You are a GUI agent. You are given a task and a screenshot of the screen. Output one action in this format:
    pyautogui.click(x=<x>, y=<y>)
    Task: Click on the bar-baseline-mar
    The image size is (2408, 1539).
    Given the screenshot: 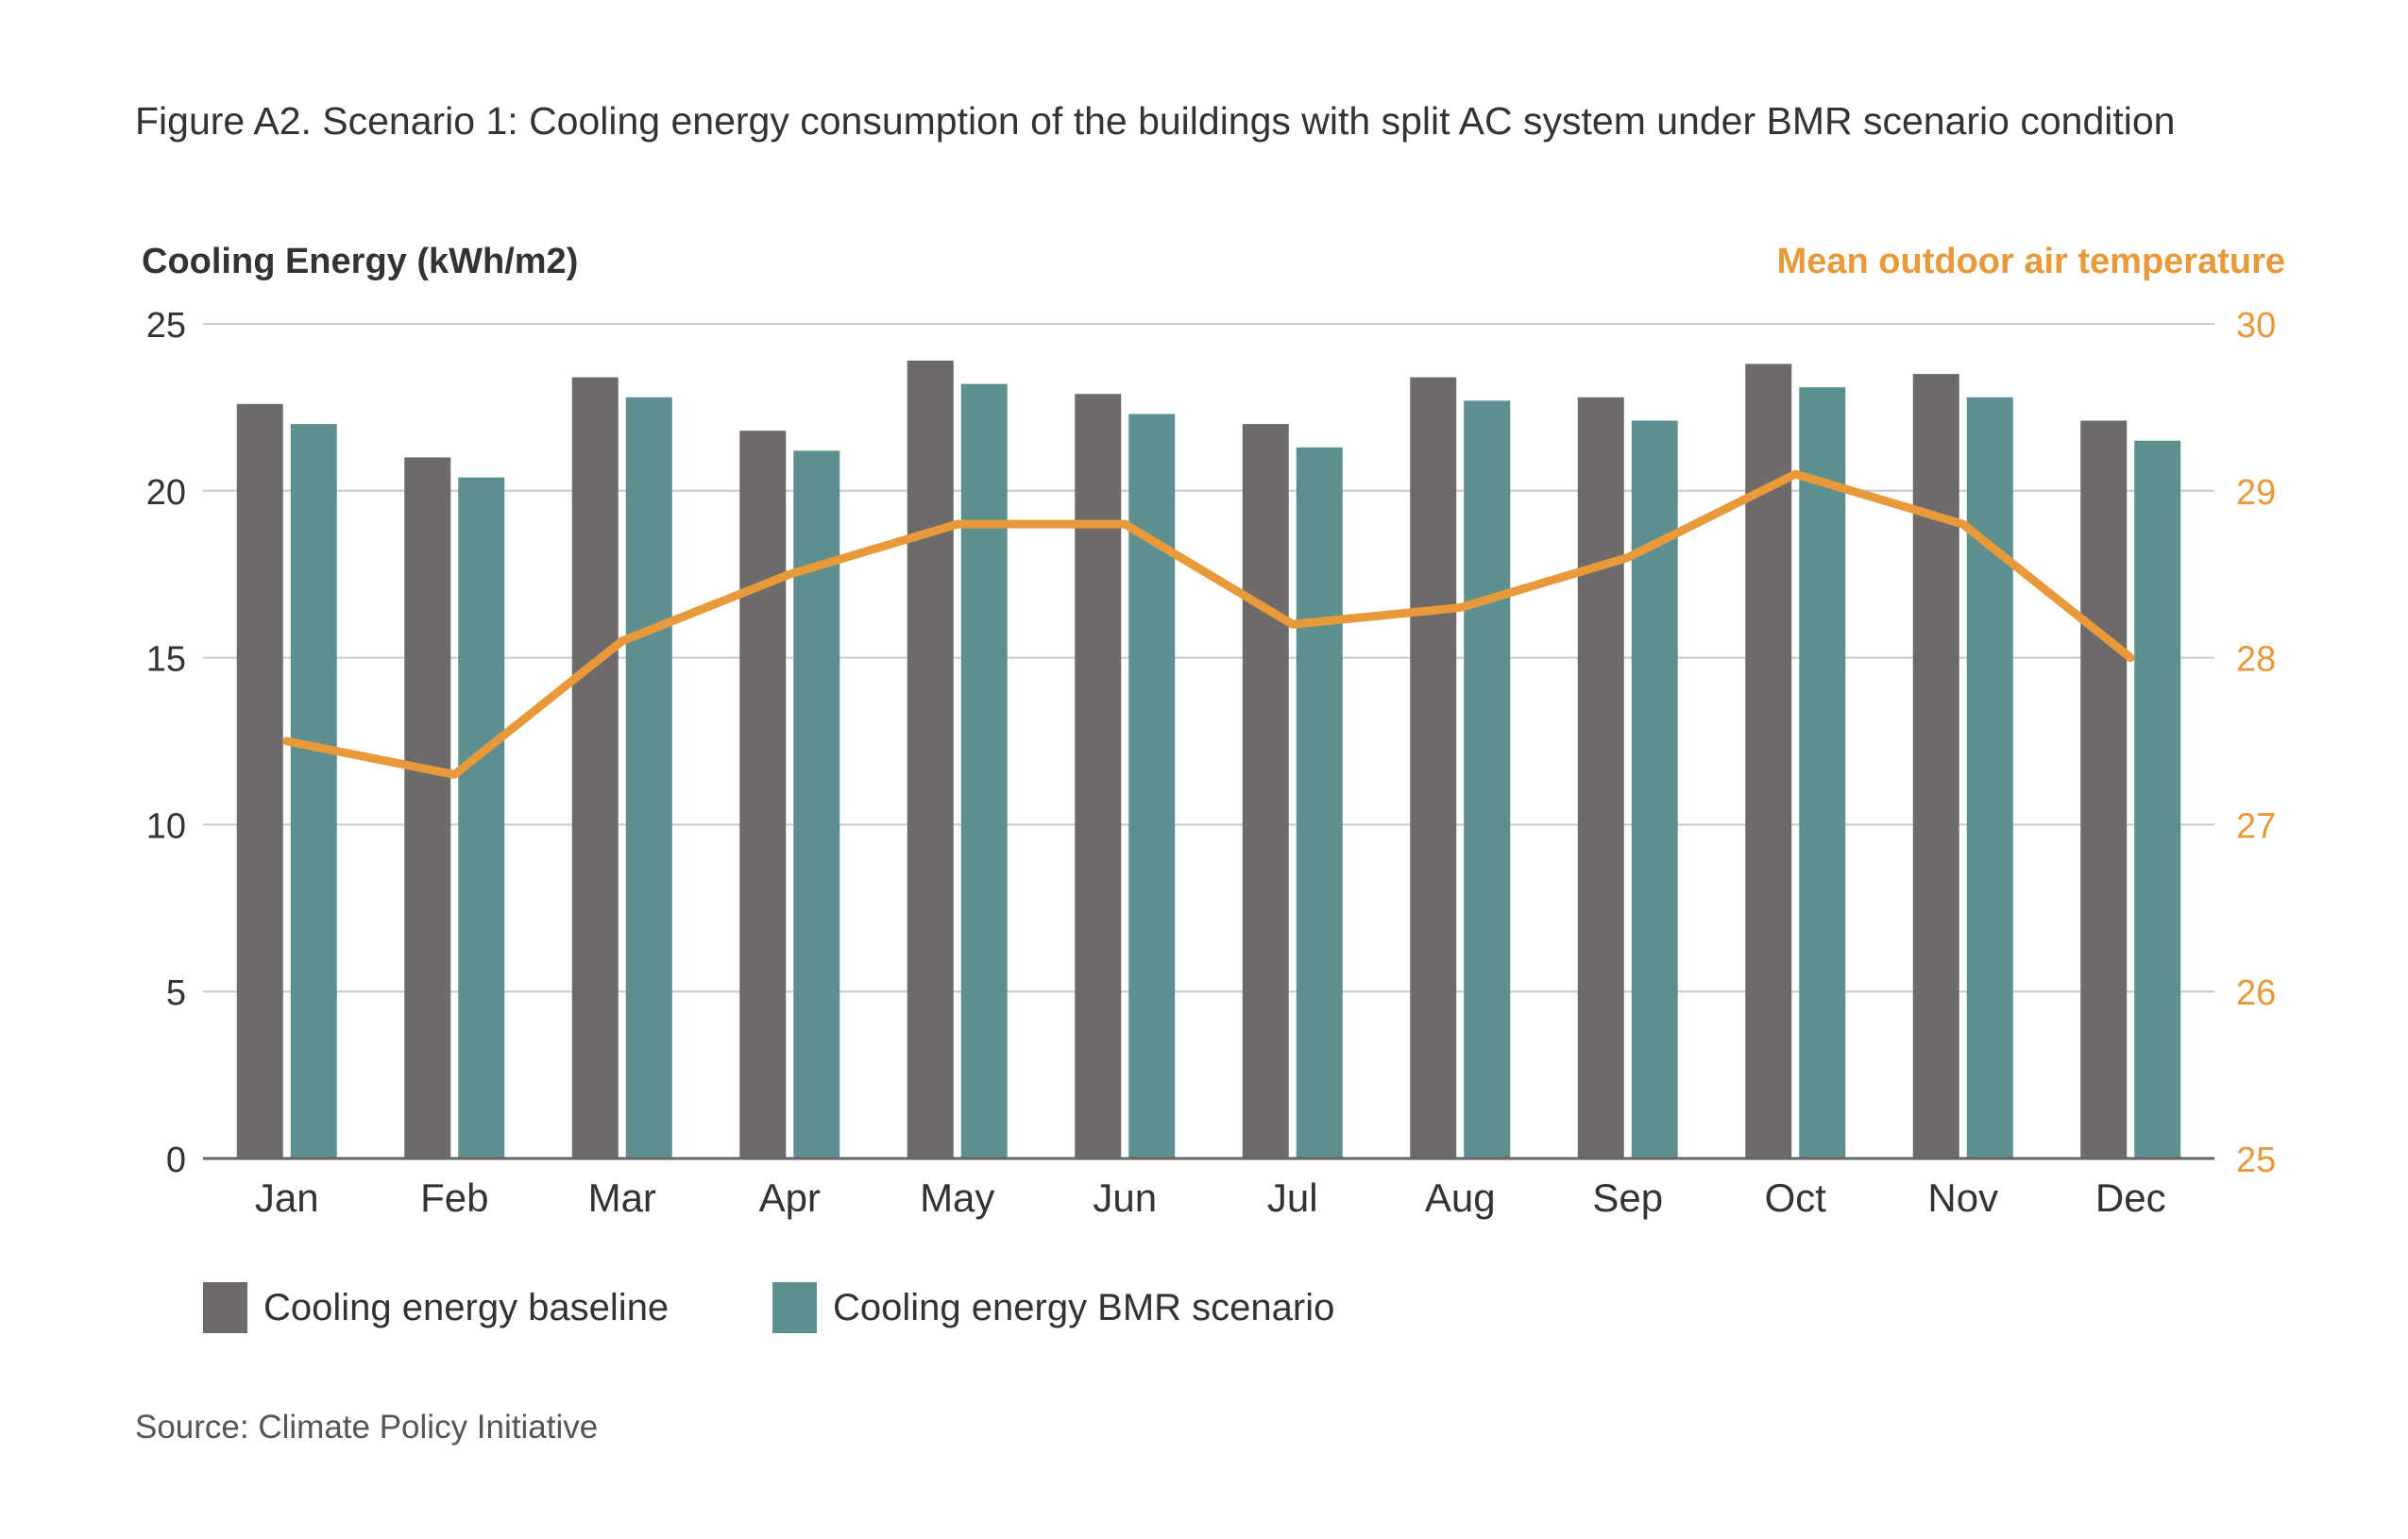 What is the action you would take?
    pyautogui.click(x=595, y=768)
    